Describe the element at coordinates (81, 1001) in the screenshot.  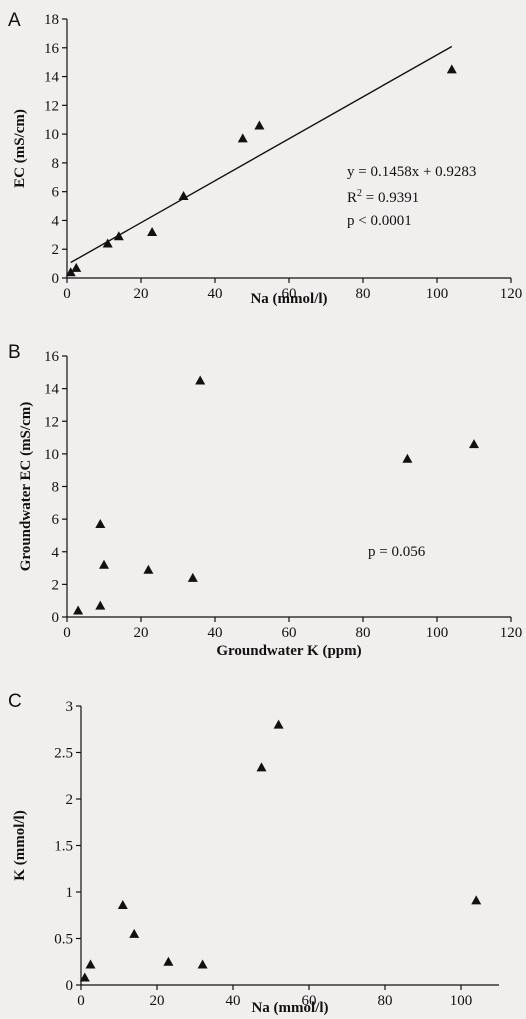
I see `panel-c-x-tick-label: 0` at that location.